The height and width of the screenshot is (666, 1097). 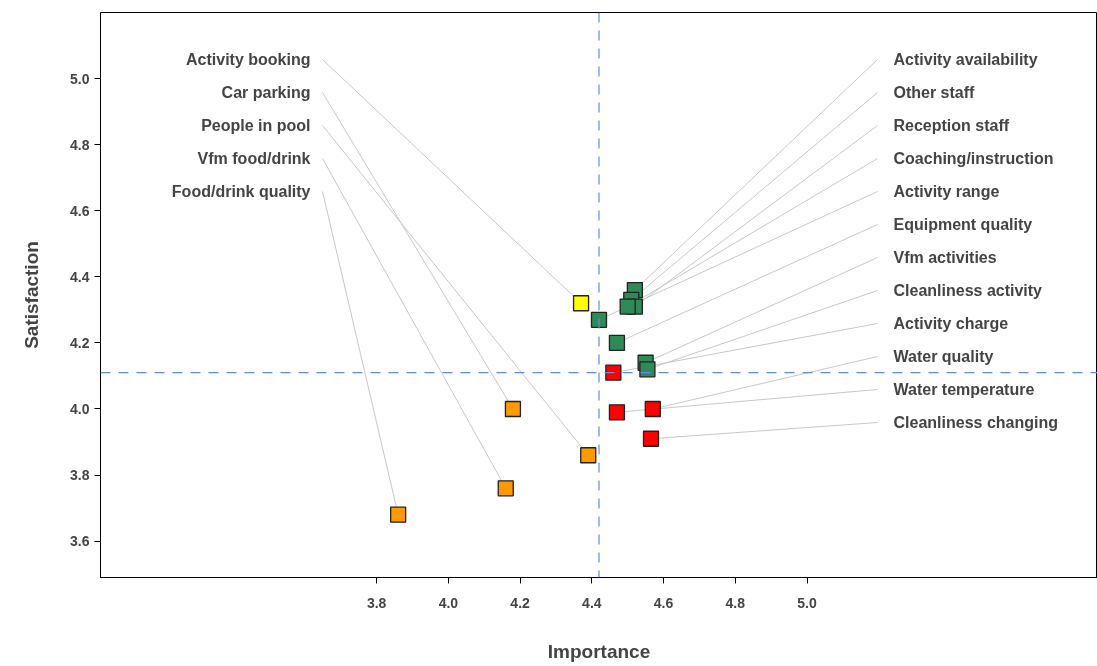 What do you see at coordinates (964, 389) in the screenshot?
I see `annotation: Water temperature` at bounding box center [964, 389].